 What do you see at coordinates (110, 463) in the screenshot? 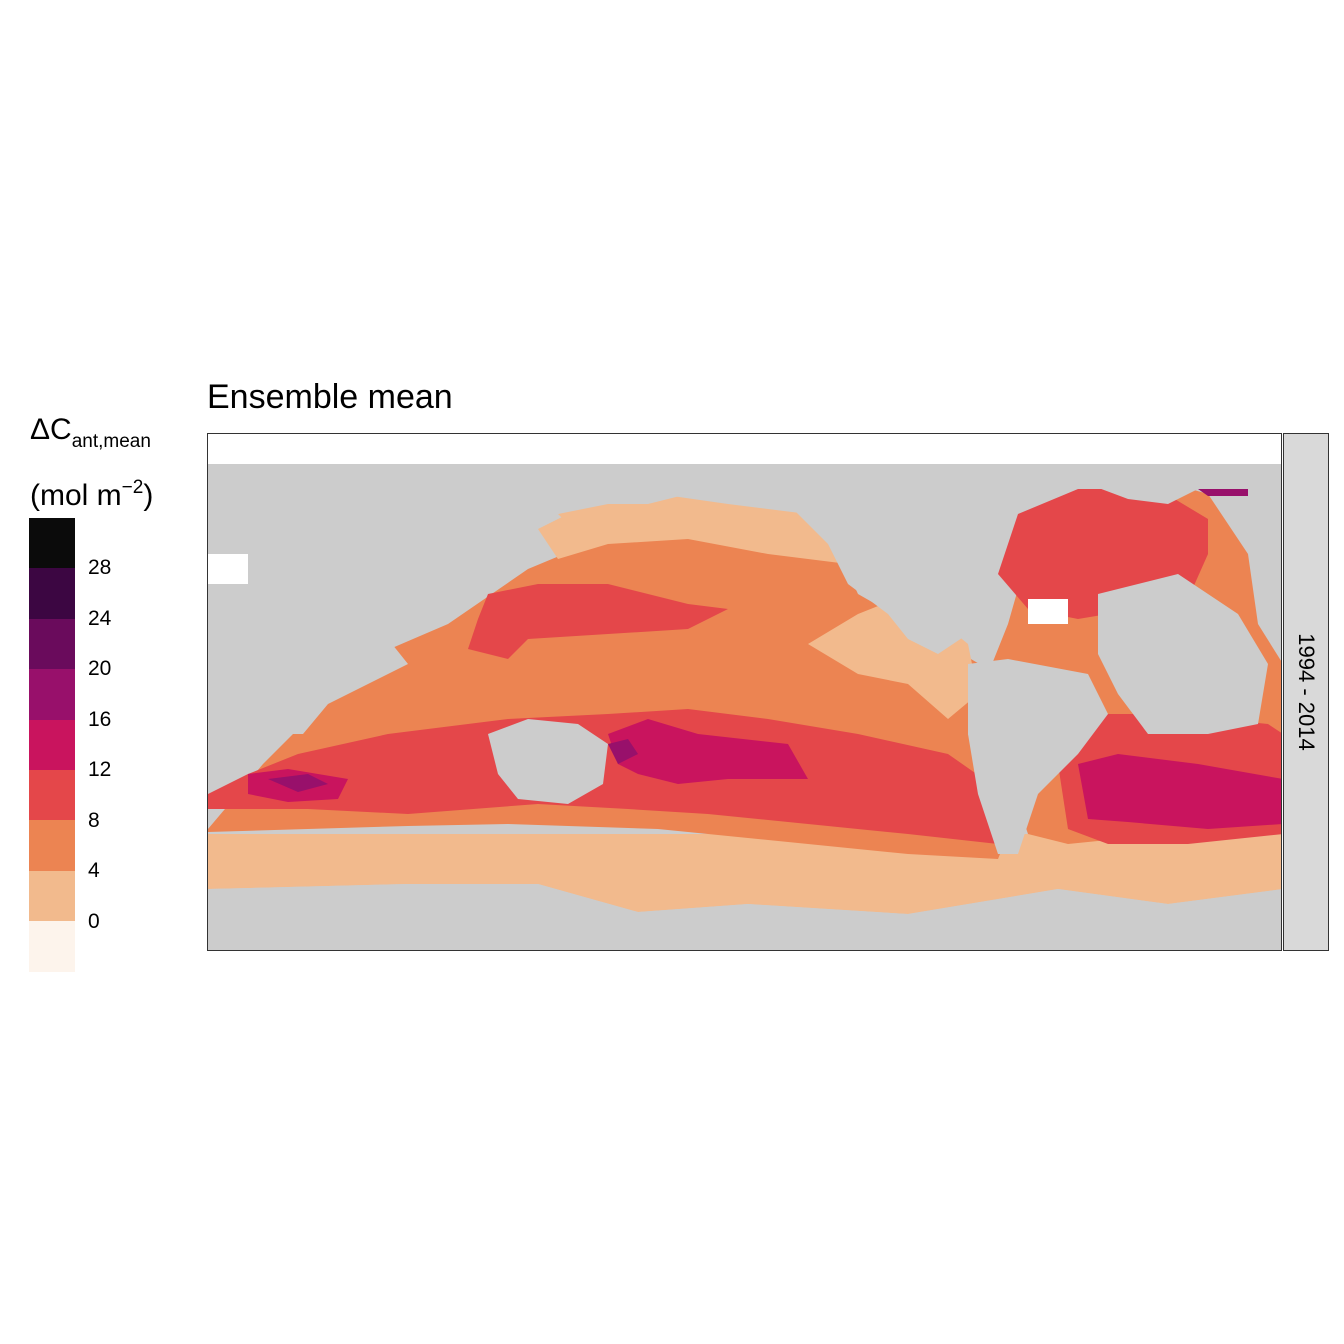
I see `legend-title: ΔCant,mean (mol m−2)` at bounding box center [110, 463].